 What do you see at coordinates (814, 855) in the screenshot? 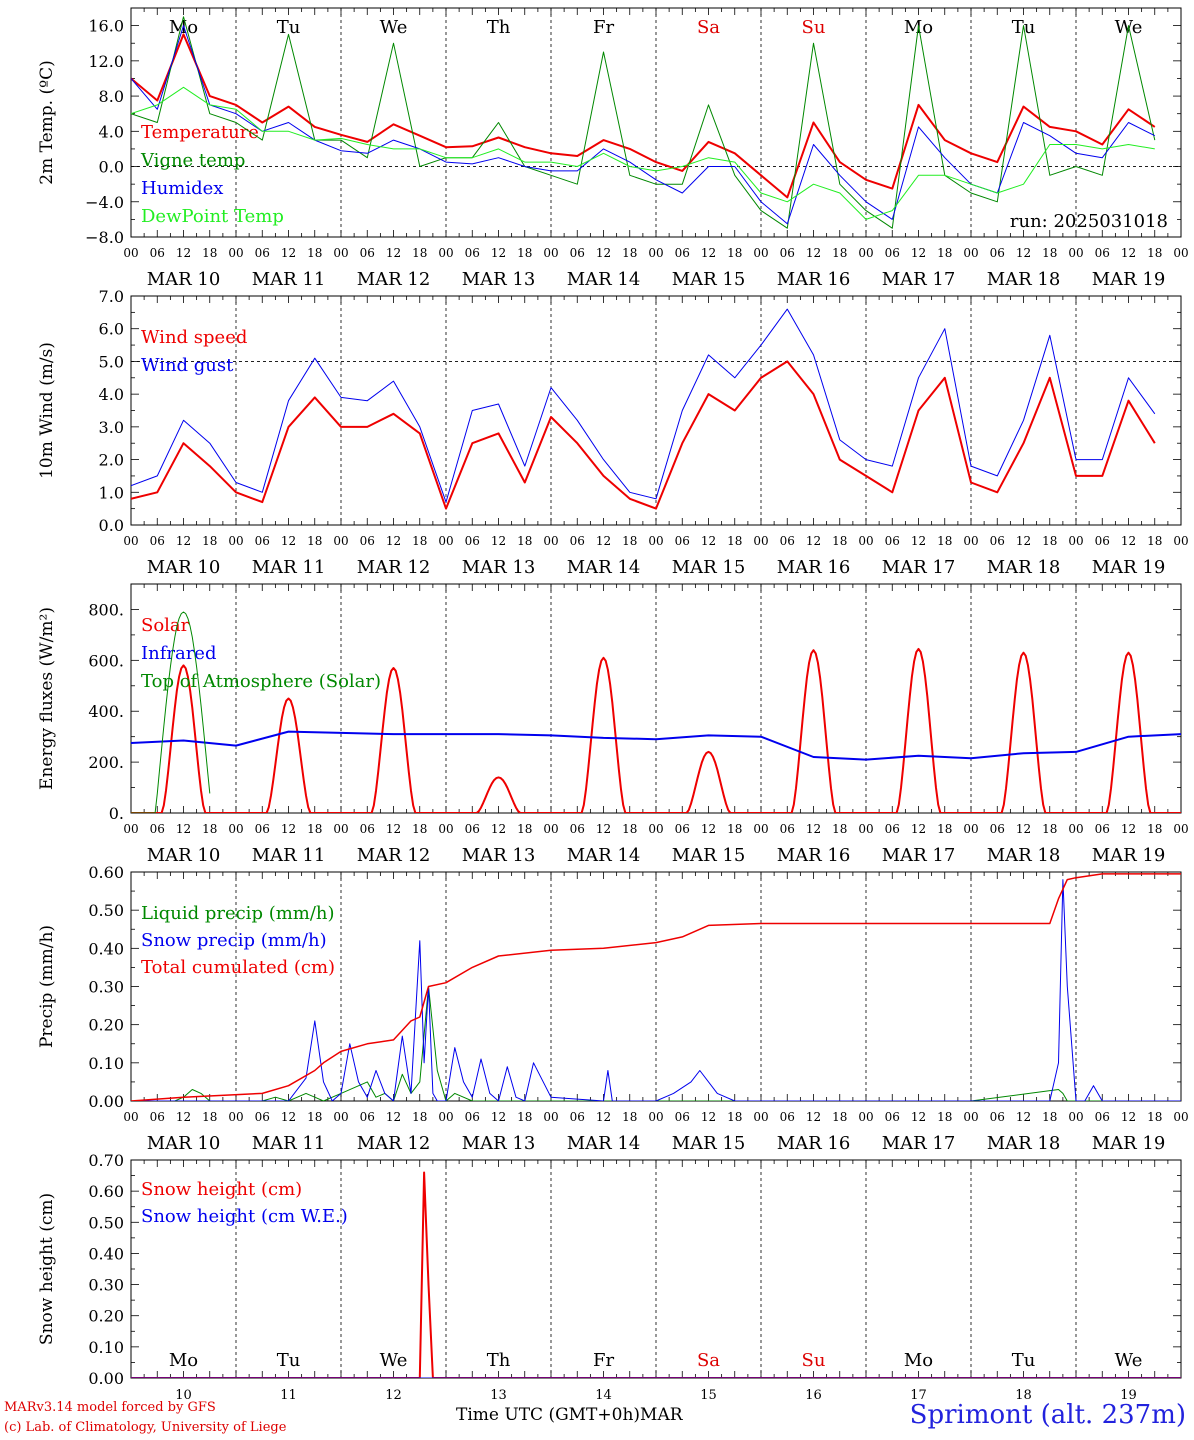
I see `date-label: MAR 16` at bounding box center [814, 855].